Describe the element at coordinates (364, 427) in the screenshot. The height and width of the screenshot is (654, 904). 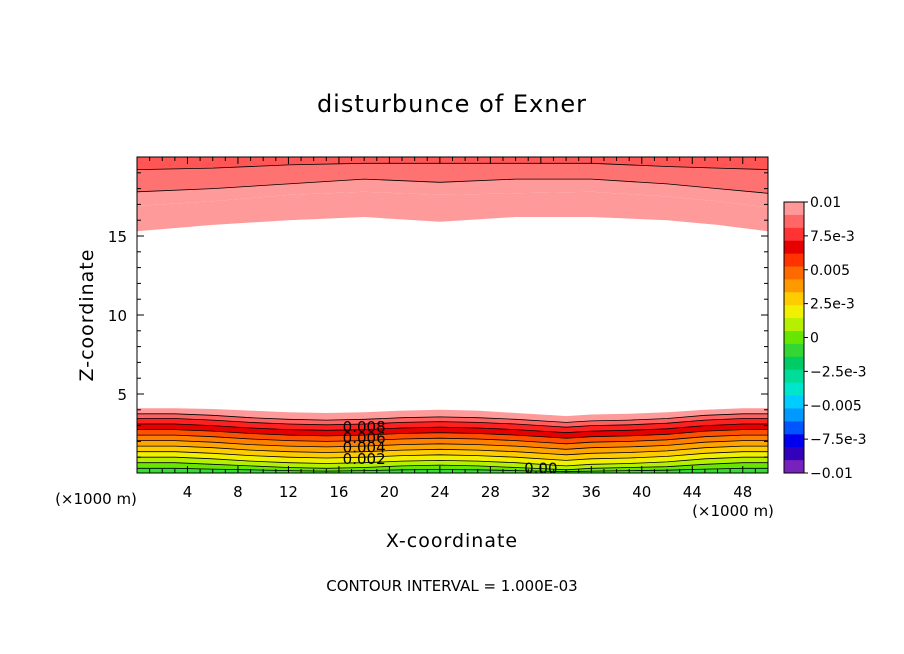
I see `contour-label: 0.008` at that location.